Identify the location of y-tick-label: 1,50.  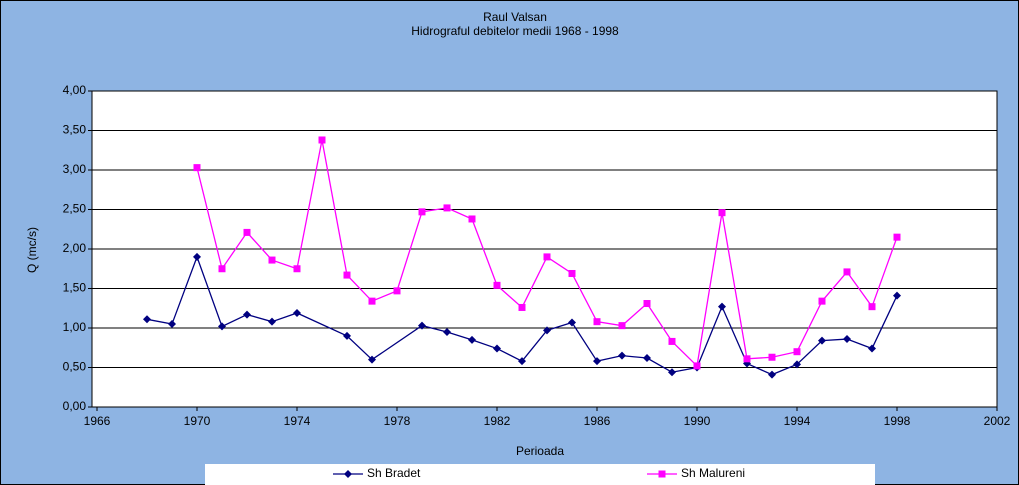
(75, 288).